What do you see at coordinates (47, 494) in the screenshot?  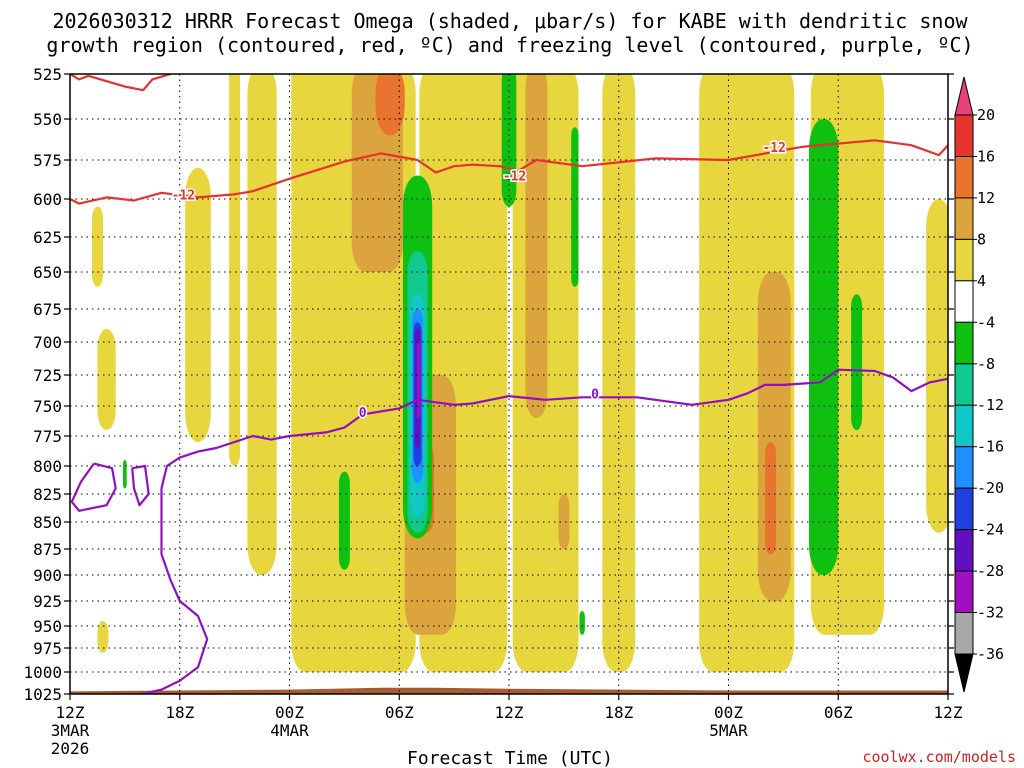 I see `y-tick-label-825: 825` at bounding box center [47, 494].